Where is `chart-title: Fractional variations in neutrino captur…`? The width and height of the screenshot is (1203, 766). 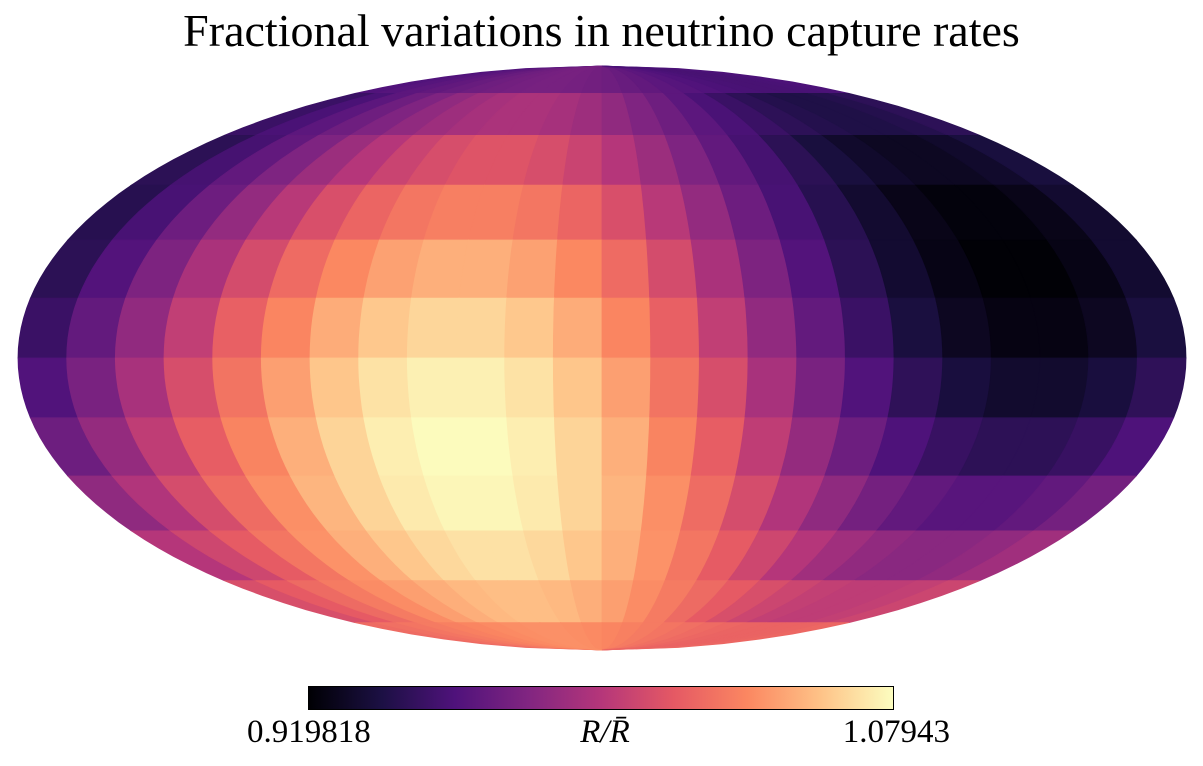 chart-title: Fractional variations in neutrino captur… is located at coordinates (601, 30).